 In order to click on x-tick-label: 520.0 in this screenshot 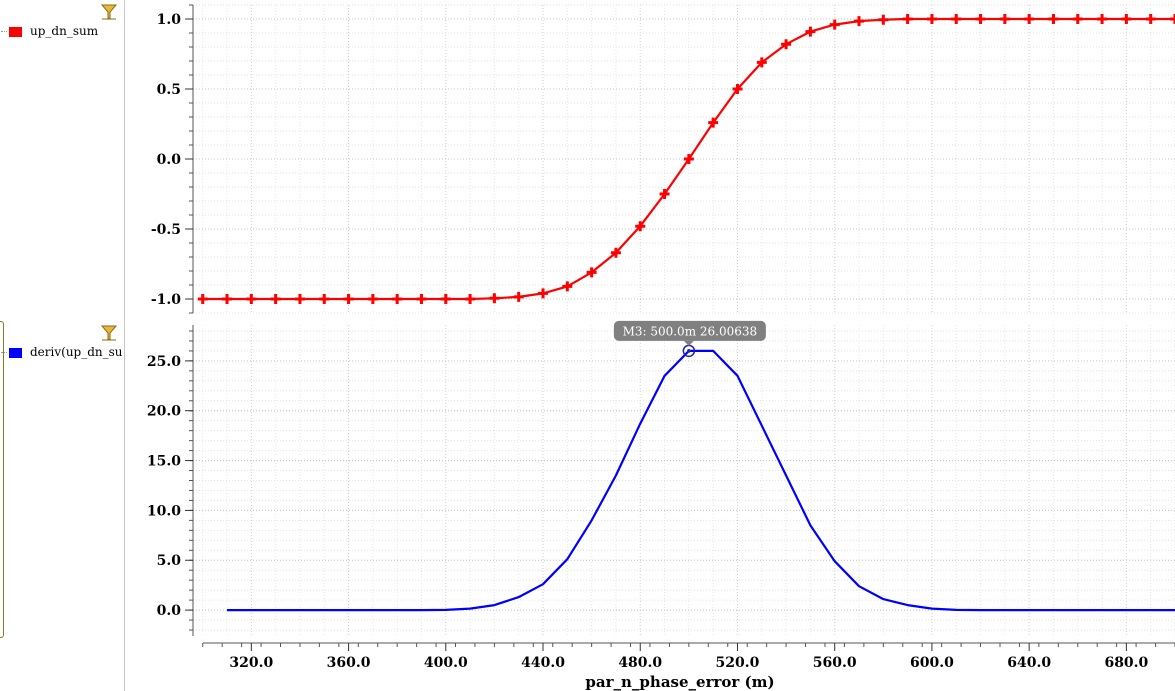, I will do `click(738, 663)`.